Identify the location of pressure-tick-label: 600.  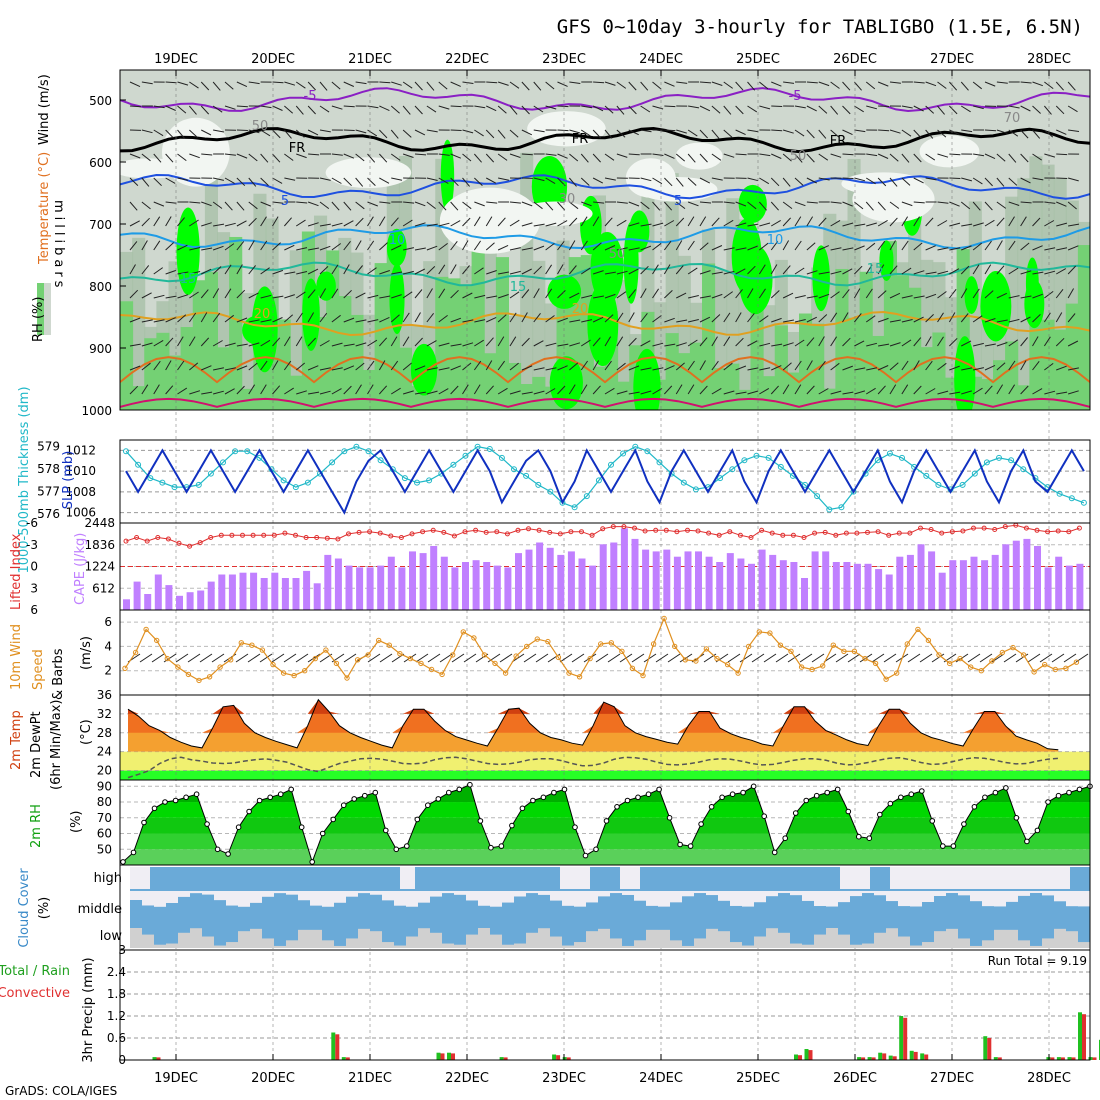
(100, 163).